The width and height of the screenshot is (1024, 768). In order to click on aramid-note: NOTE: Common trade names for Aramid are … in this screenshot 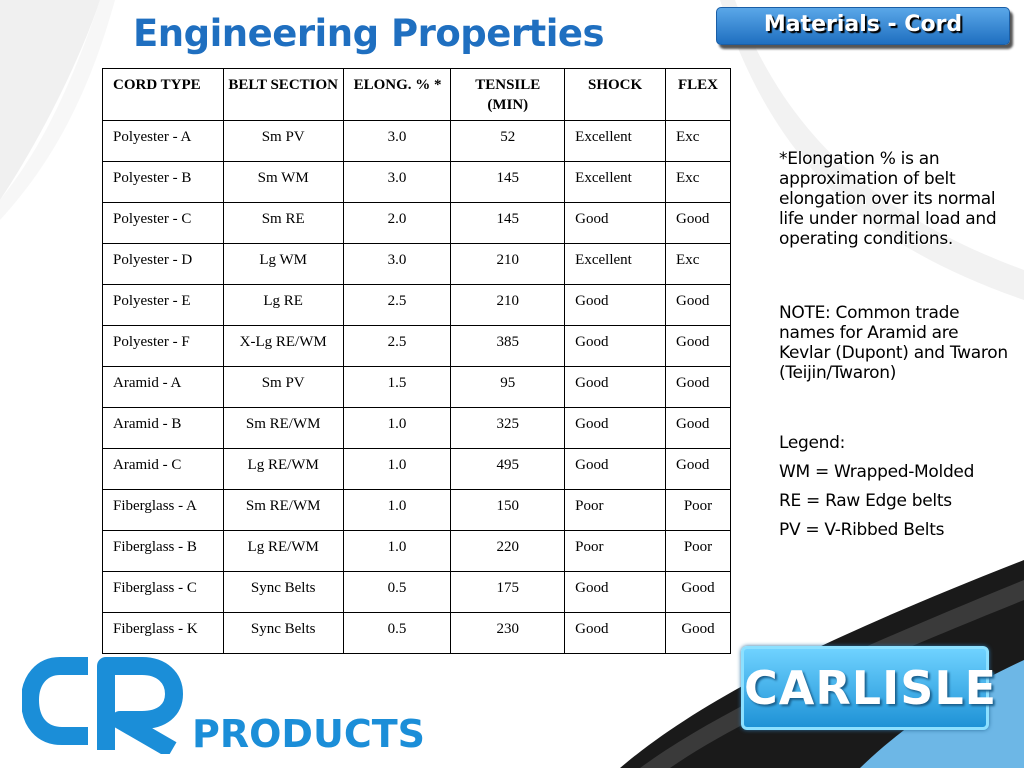, I will do `click(893, 343)`.